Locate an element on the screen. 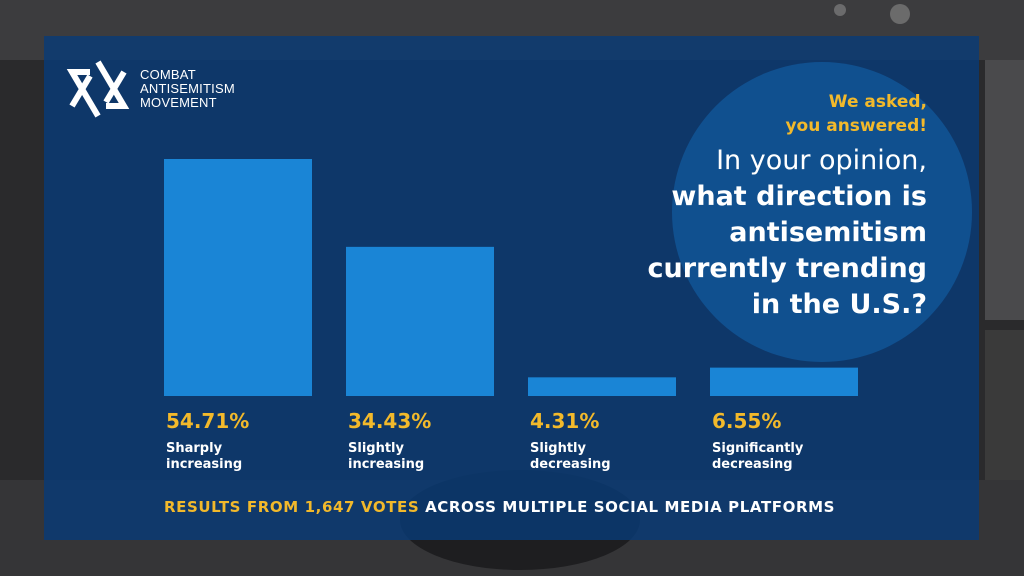 This screenshot has width=1024, height=576. category-label-4-line-2: decreasing is located at coordinates (752, 464).